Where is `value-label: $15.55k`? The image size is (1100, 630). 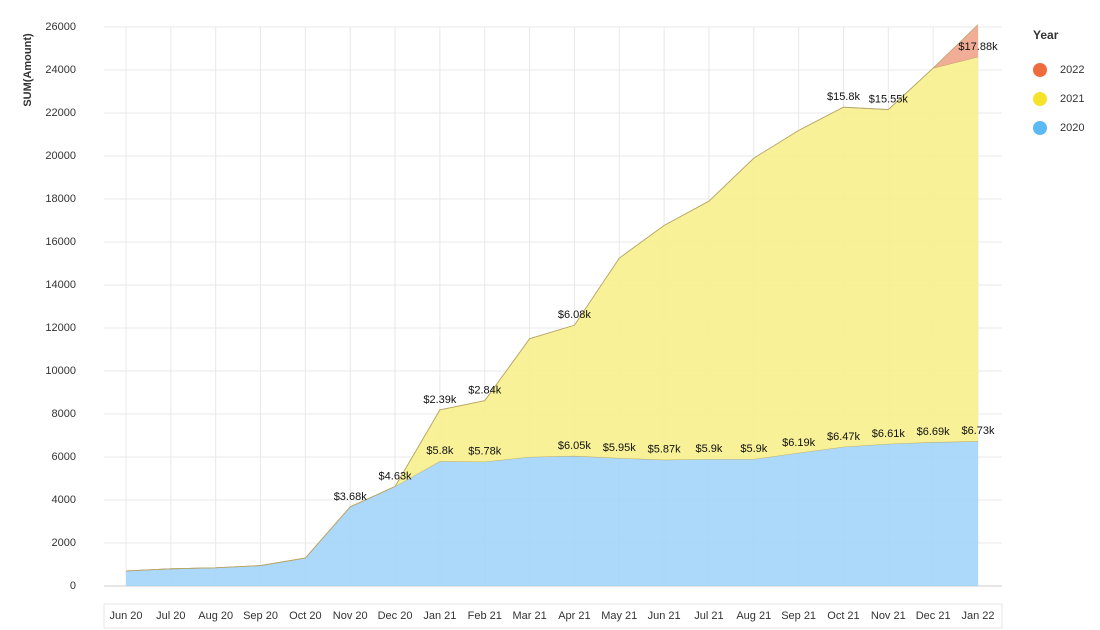
value-label: $15.55k is located at coordinates (889, 99).